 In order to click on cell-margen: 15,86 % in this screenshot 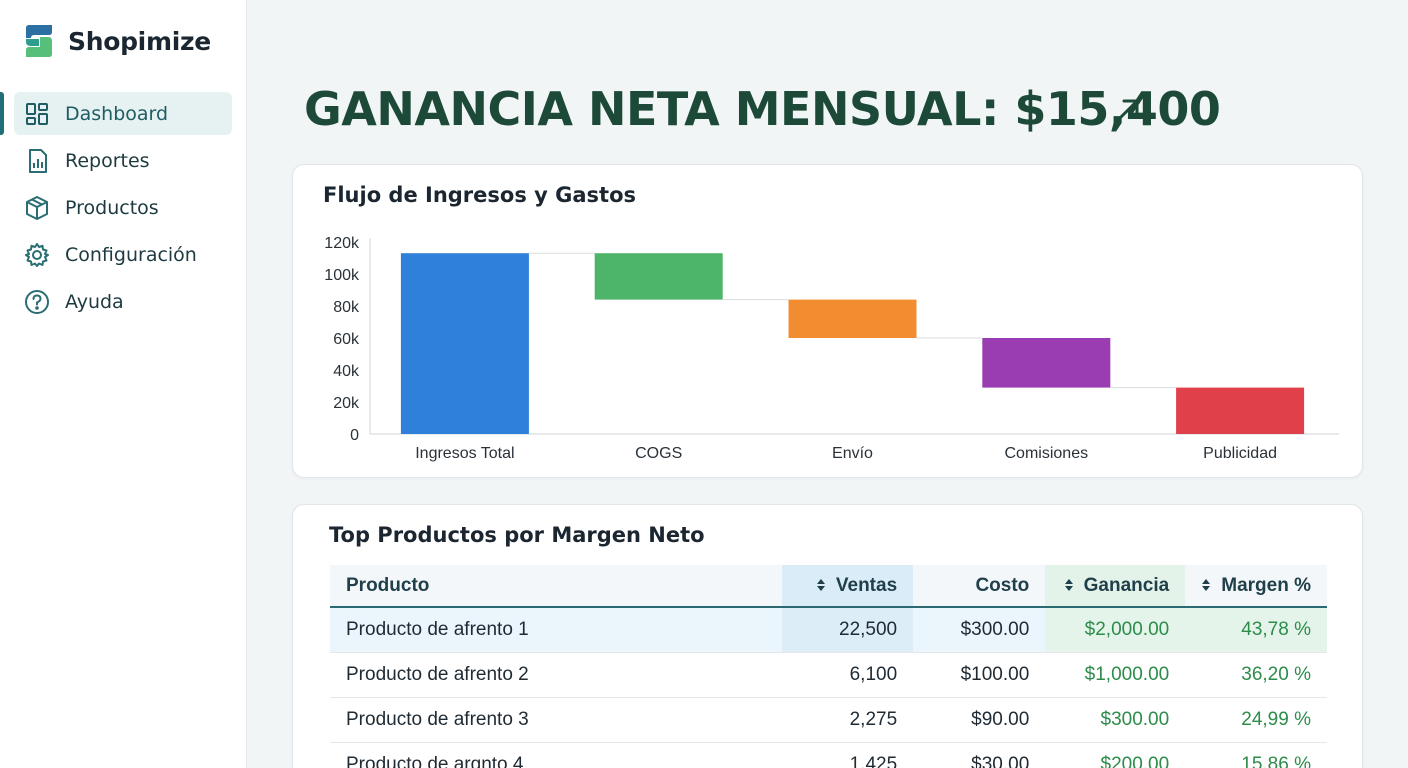, I will do `click(1256, 755)`.